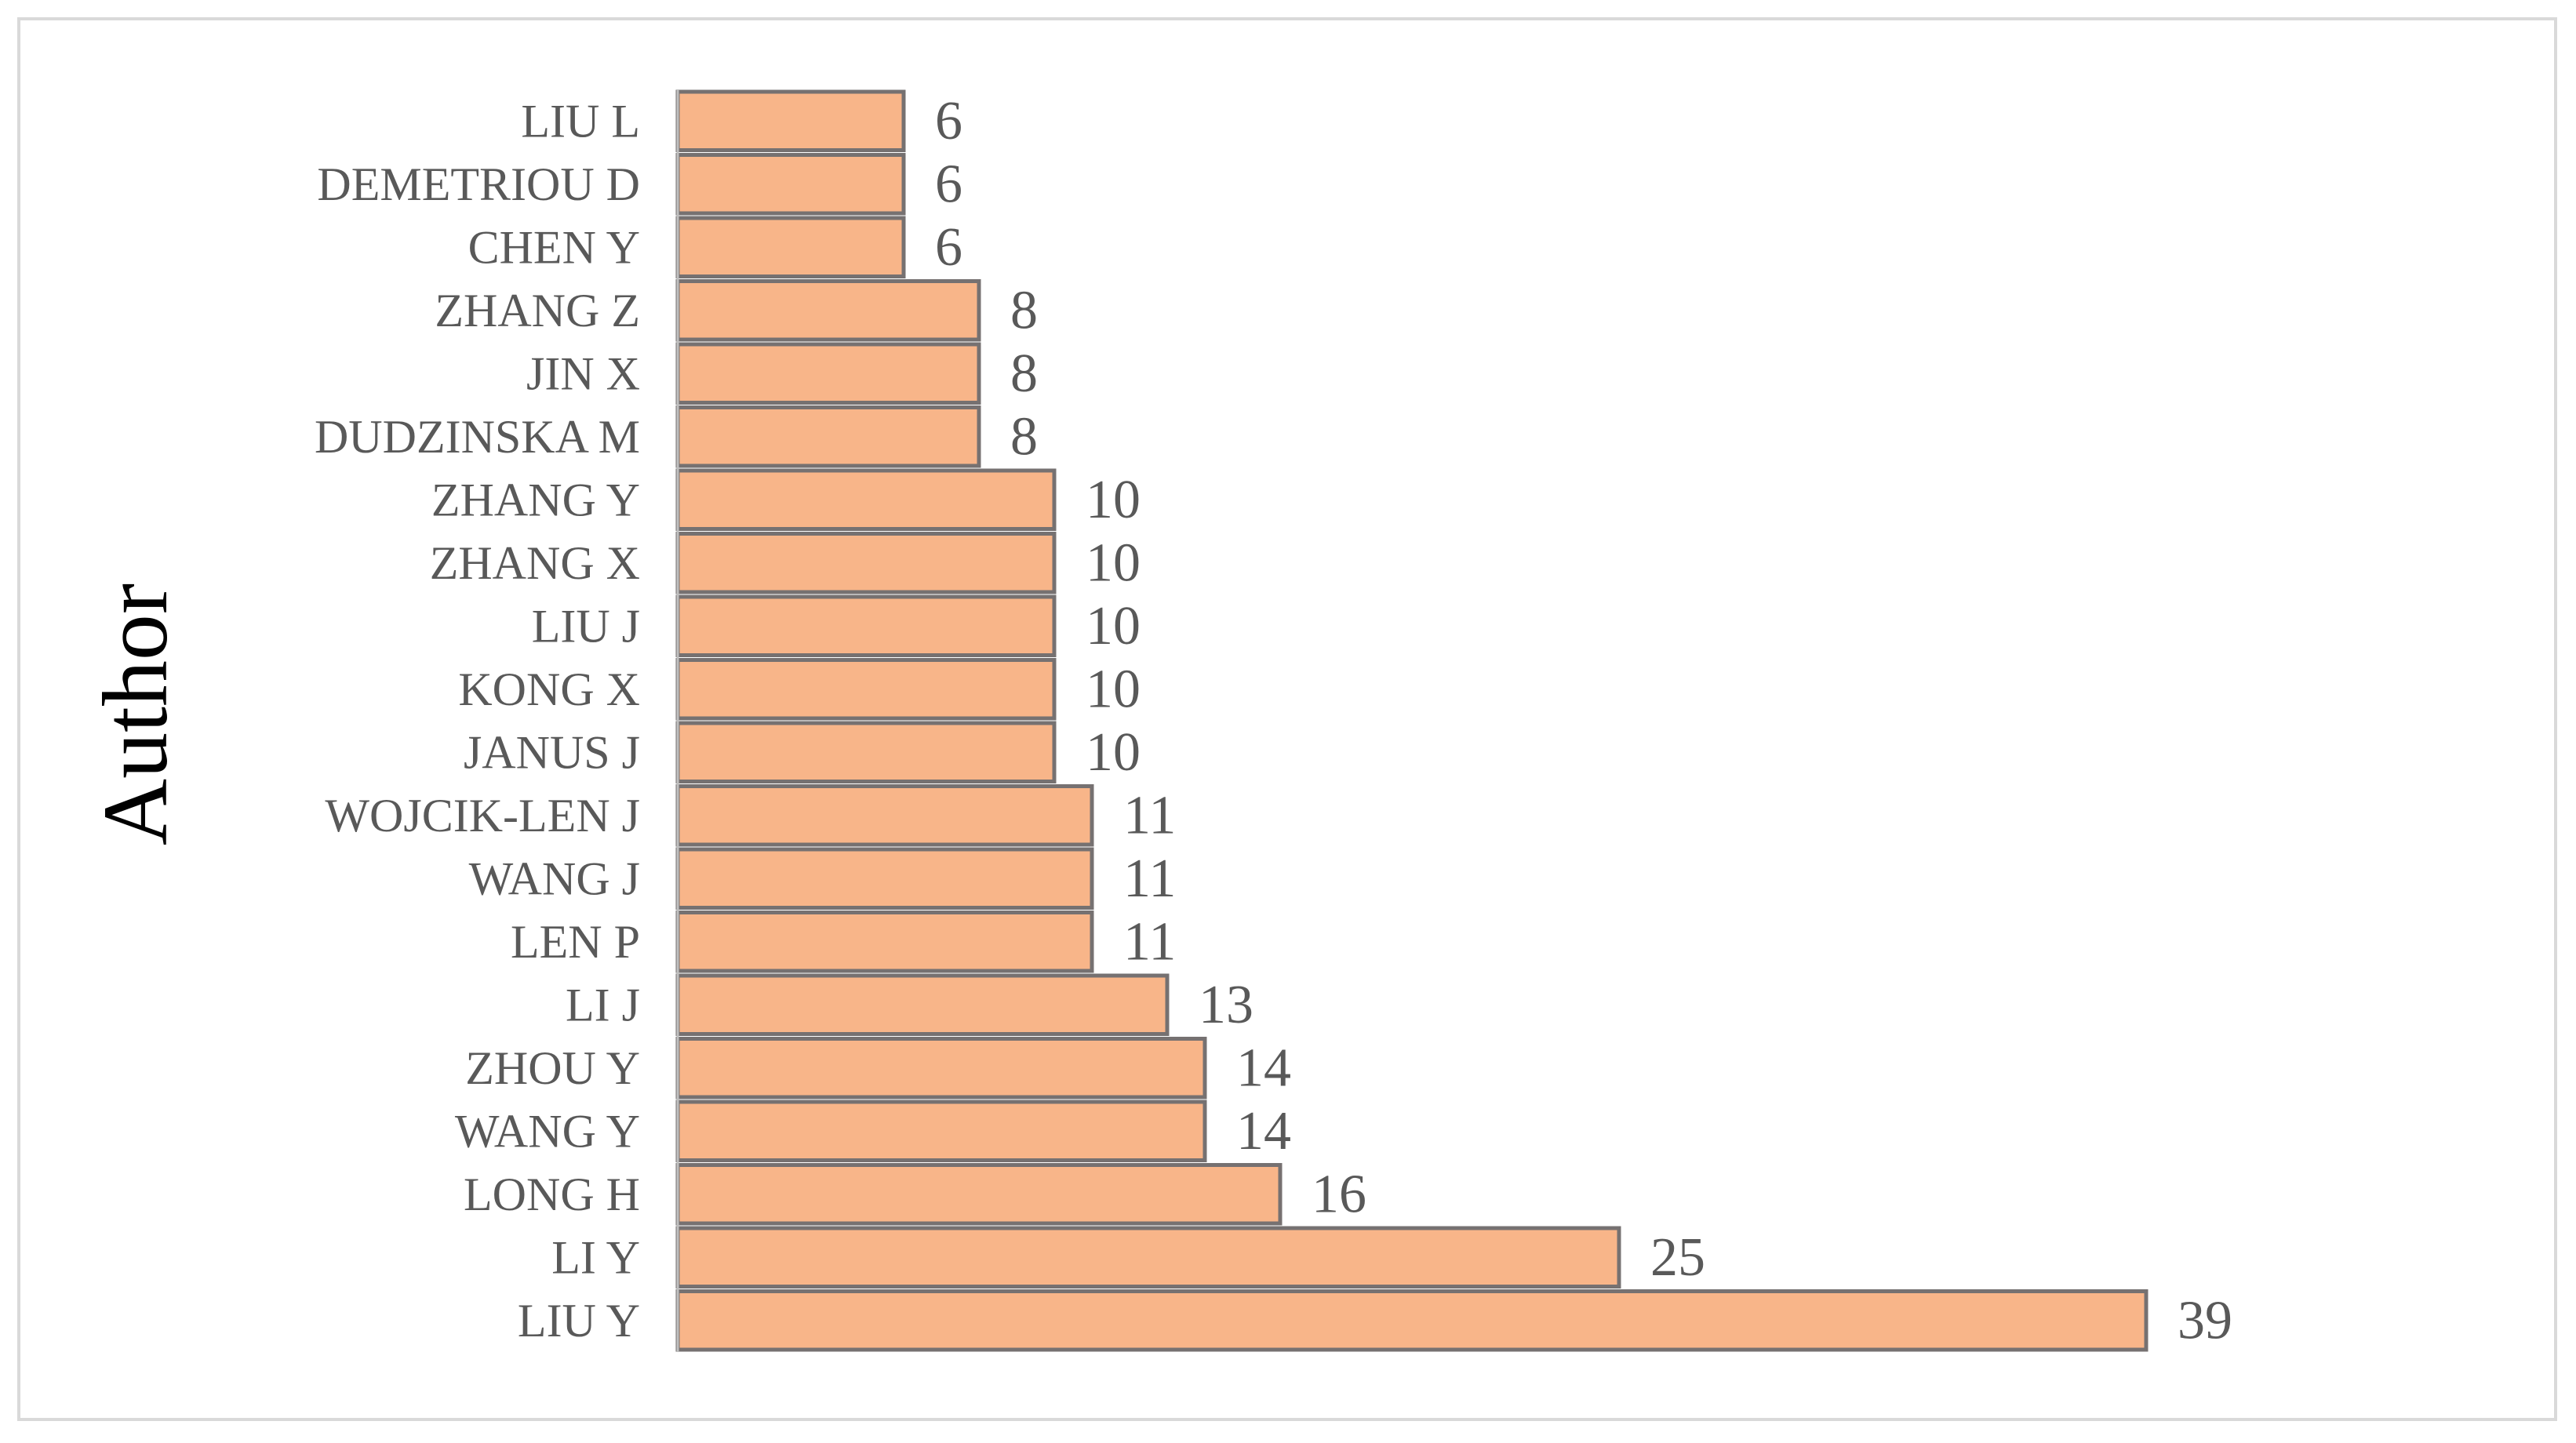 Image resolution: width=2576 pixels, height=1443 pixels. Describe the element at coordinates (790, 121) in the screenshot. I see `bar-liu-l` at that location.